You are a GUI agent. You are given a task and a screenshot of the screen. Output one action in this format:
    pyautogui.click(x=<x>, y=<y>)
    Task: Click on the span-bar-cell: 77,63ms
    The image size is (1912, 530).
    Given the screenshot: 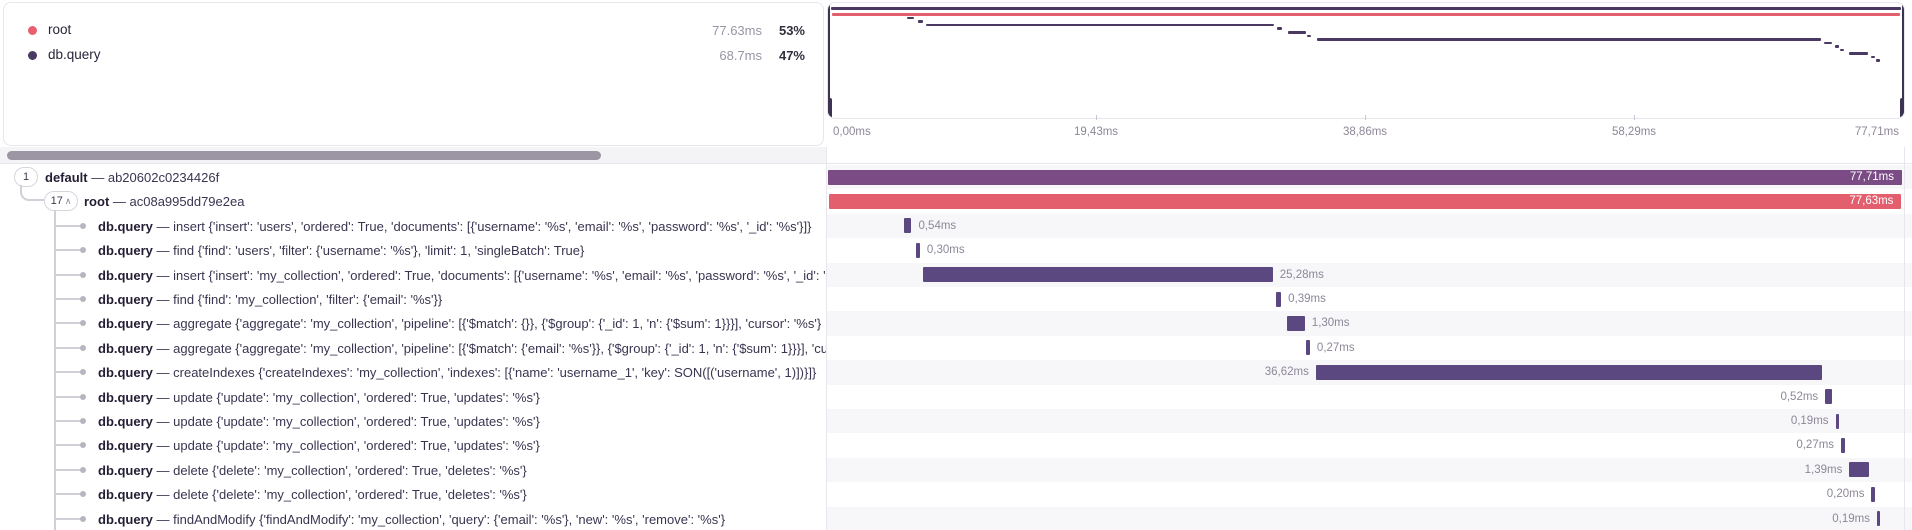 What is the action you would take?
    pyautogui.click(x=1369, y=201)
    